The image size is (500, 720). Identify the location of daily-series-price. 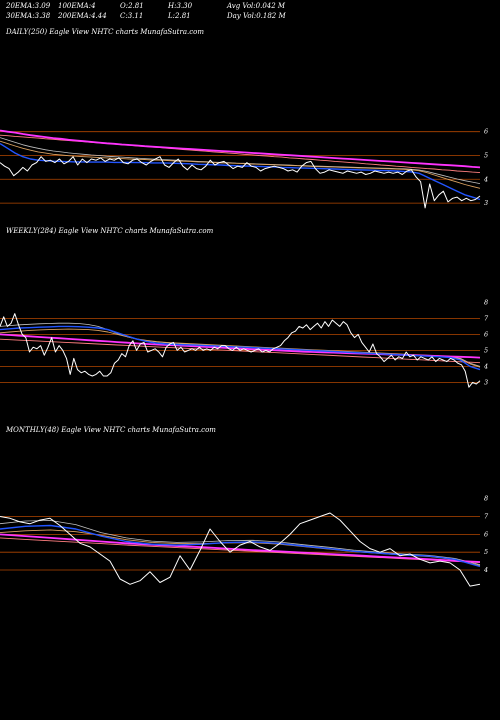
(240, 182).